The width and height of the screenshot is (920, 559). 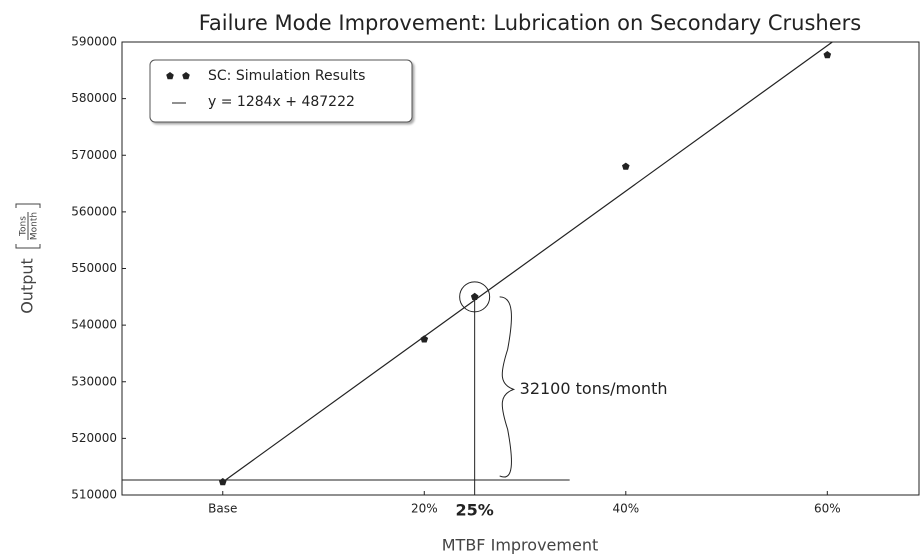 What do you see at coordinates (94, 438) in the screenshot?
I see `y-tick-label: 520000` at bounding box center [94, 438].